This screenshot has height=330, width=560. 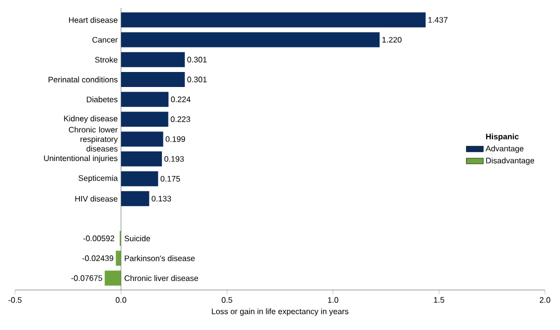 I want to click on y-tick-label: Diabetes, so click(x=102, y=99).